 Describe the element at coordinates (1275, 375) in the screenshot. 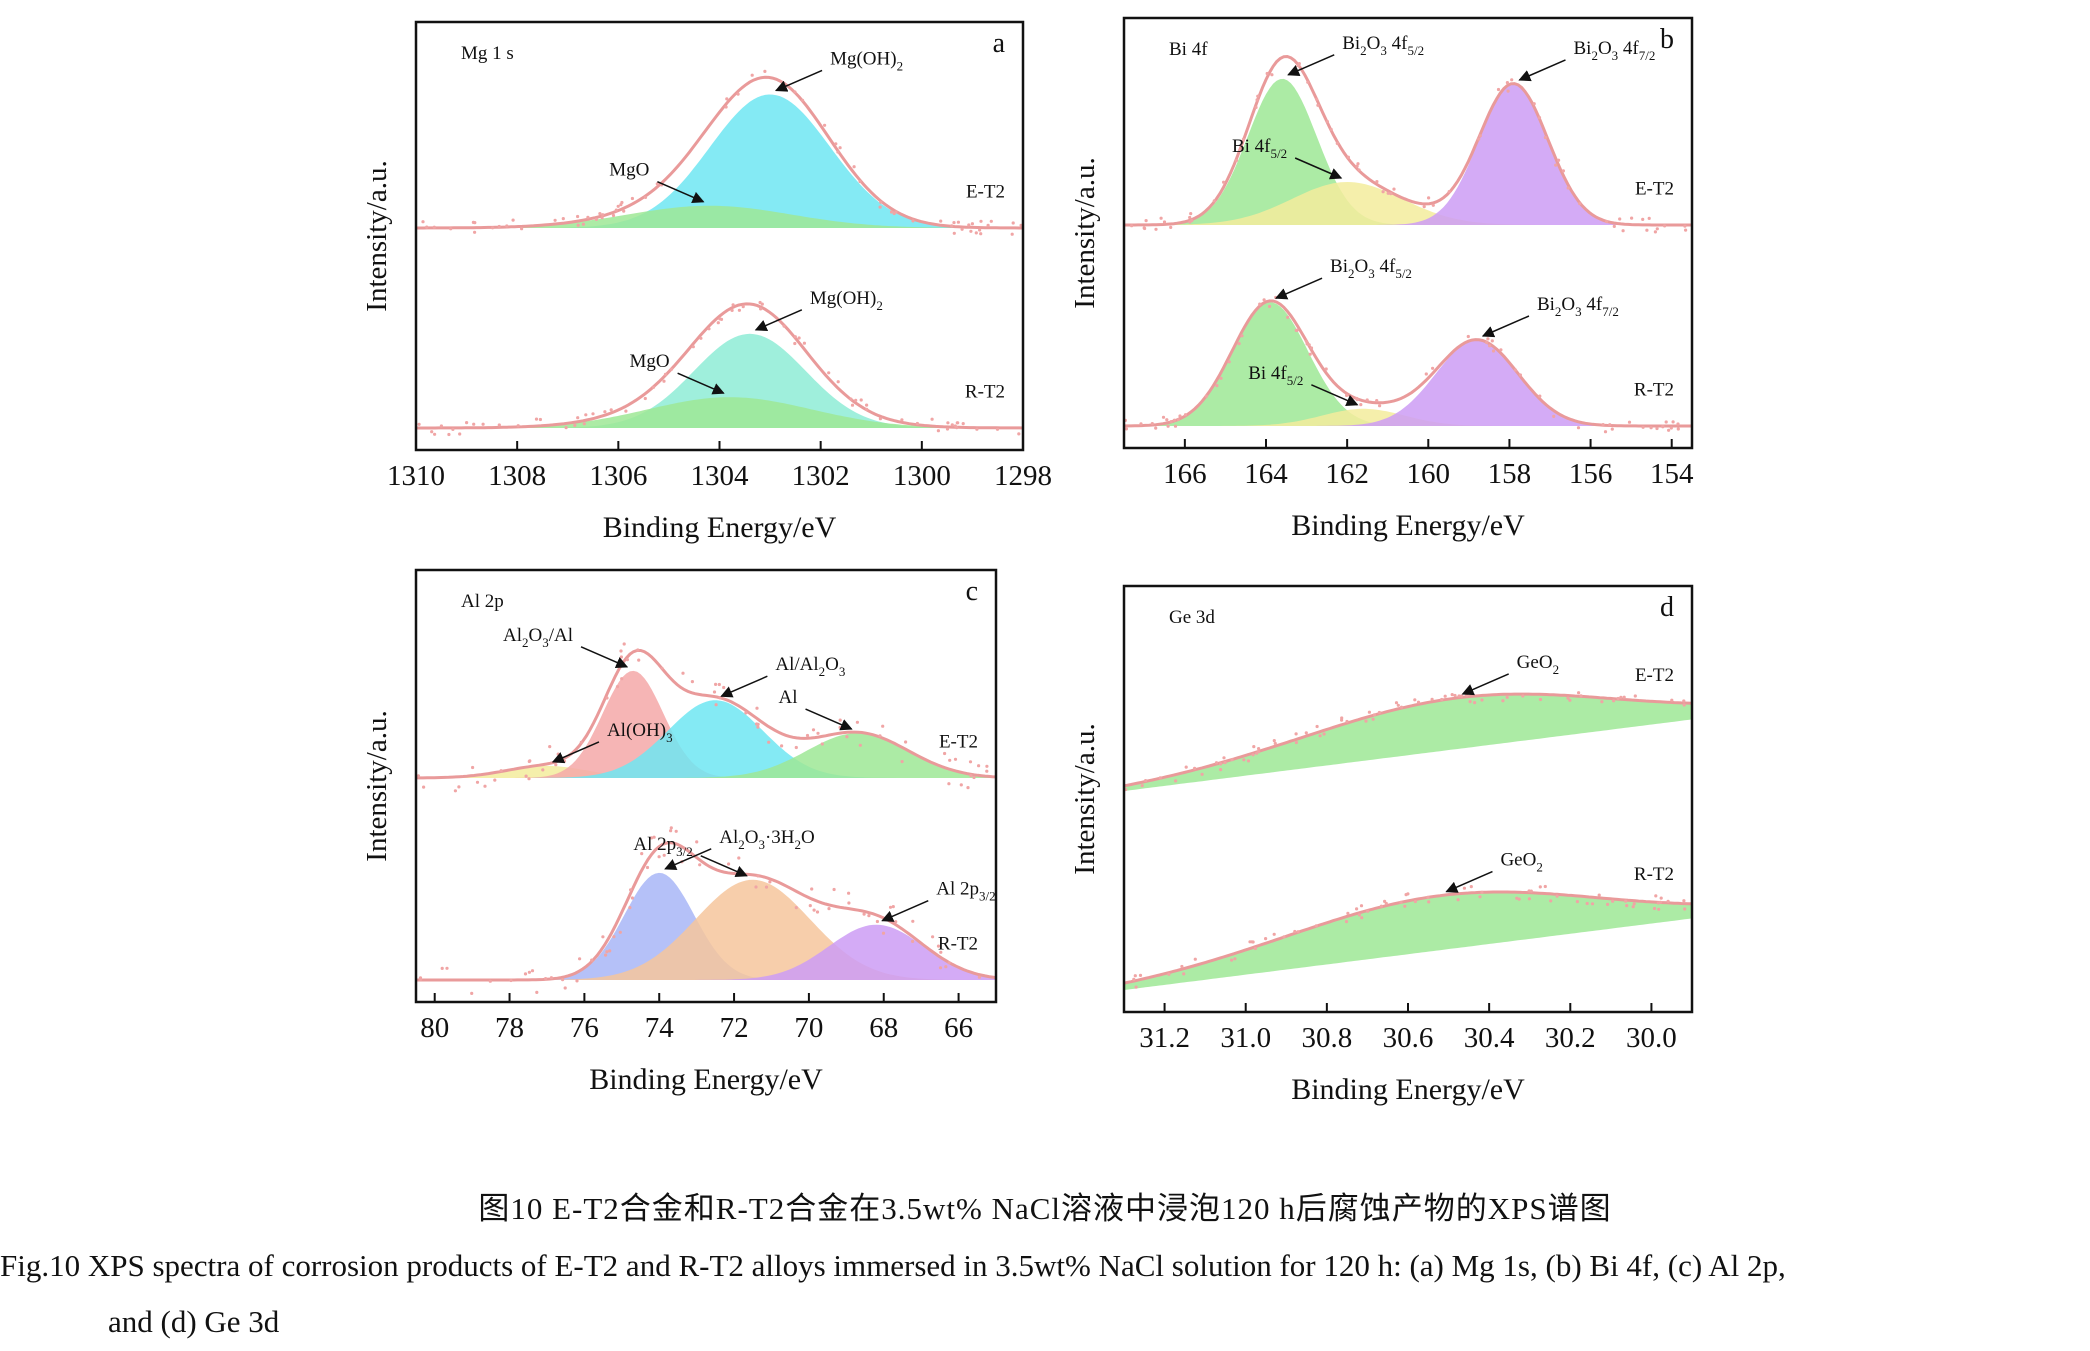

I see `component-label: Bi 4f5/2` at that location.